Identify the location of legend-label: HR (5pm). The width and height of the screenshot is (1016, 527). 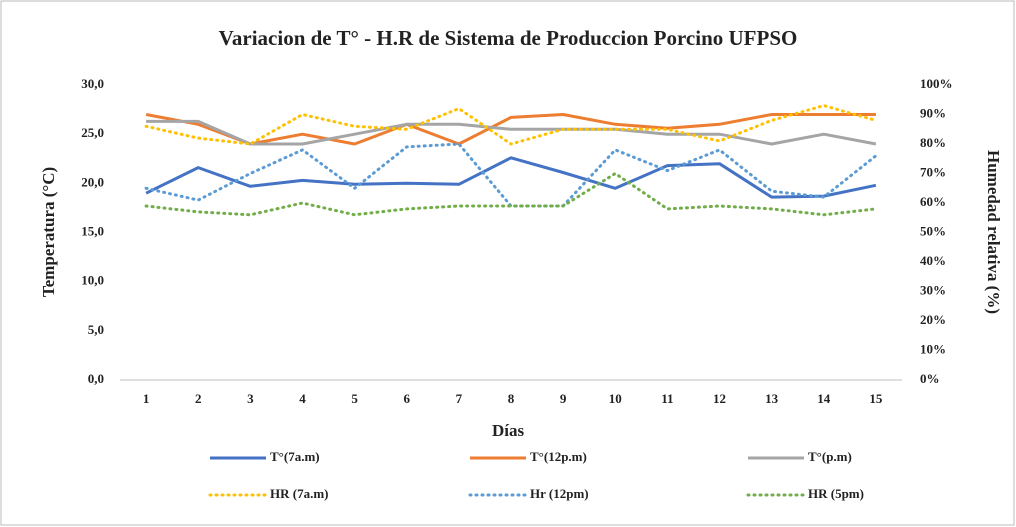
(836, 493).